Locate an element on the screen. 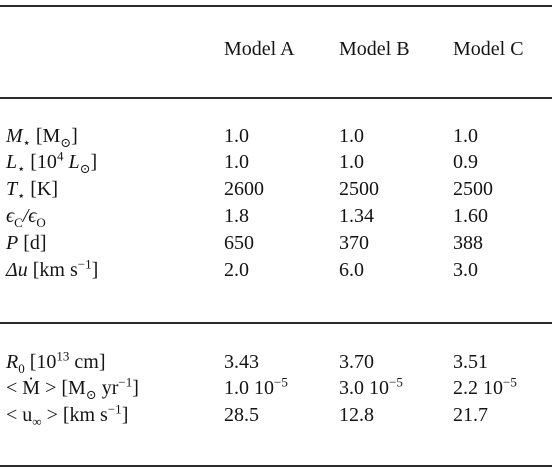 The width and height of the screenshot is (560, 475). row-label: T⋆ [K] is located at coordinates (32, 190).